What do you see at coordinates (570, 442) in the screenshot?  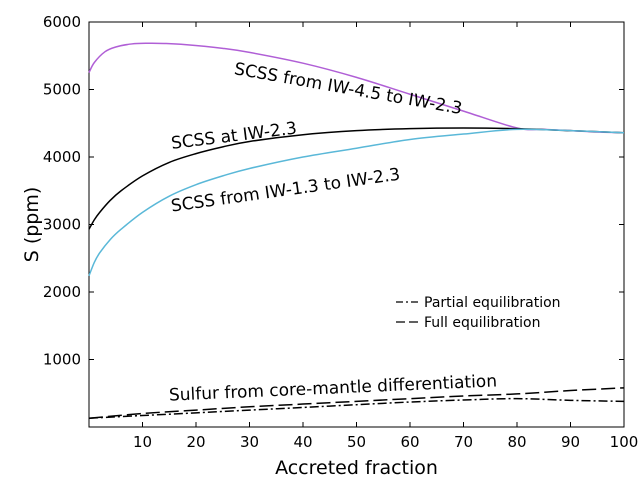 I see `x-tick-label: 90` at bounding box center [570, 442].